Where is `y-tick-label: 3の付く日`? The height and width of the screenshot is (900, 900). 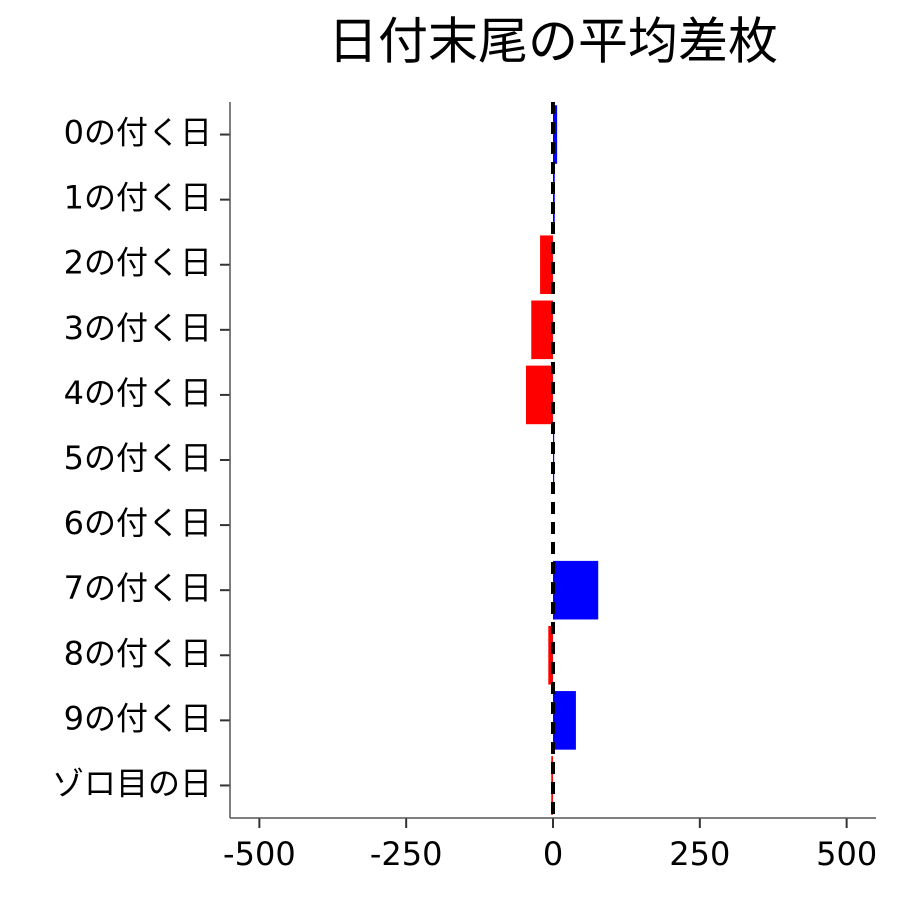 y-tick-label: 3の付く日 is located at coordinates (138, 328).